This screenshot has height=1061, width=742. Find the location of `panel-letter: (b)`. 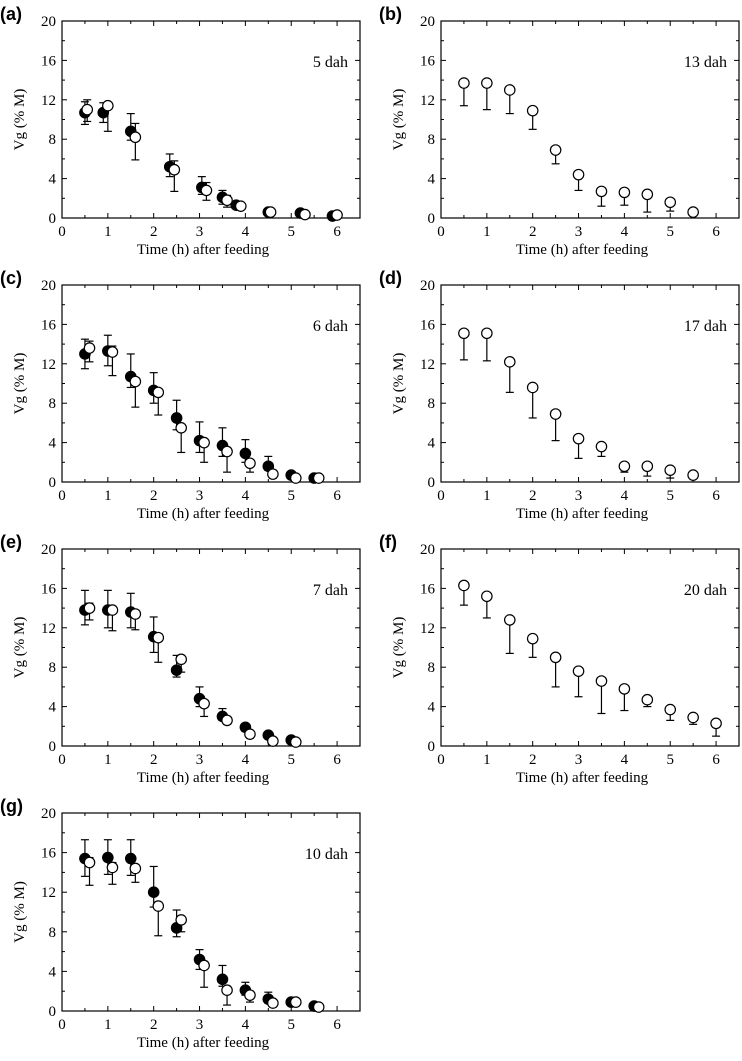

panel-letter: (b) is located at coordinates (390, 14).